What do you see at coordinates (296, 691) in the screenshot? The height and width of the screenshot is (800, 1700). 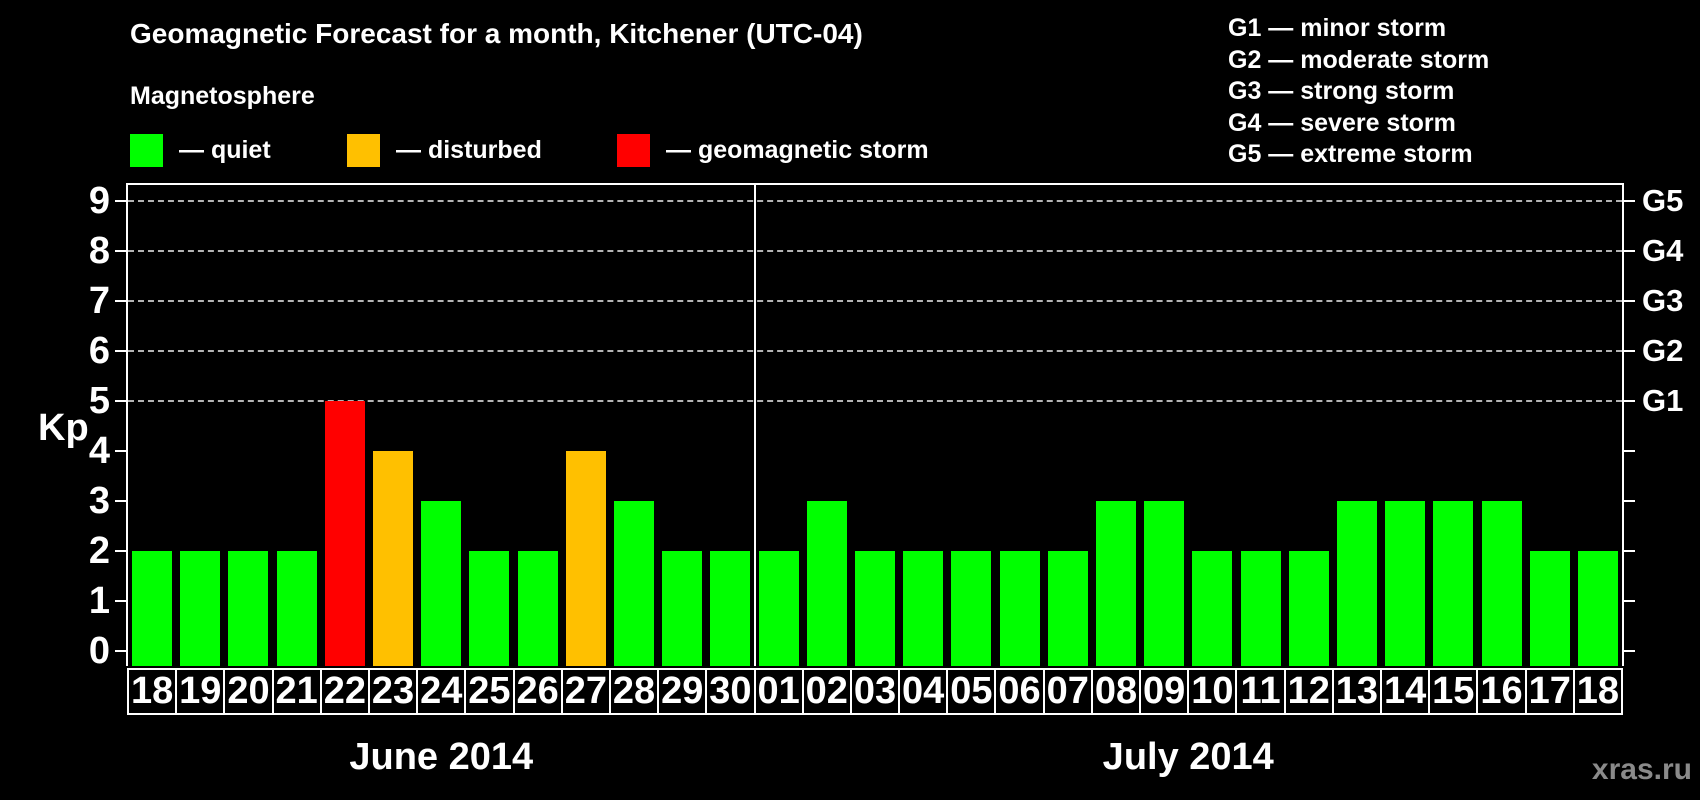 I see `day-label-21: 21` at bounding box center [296, 691].